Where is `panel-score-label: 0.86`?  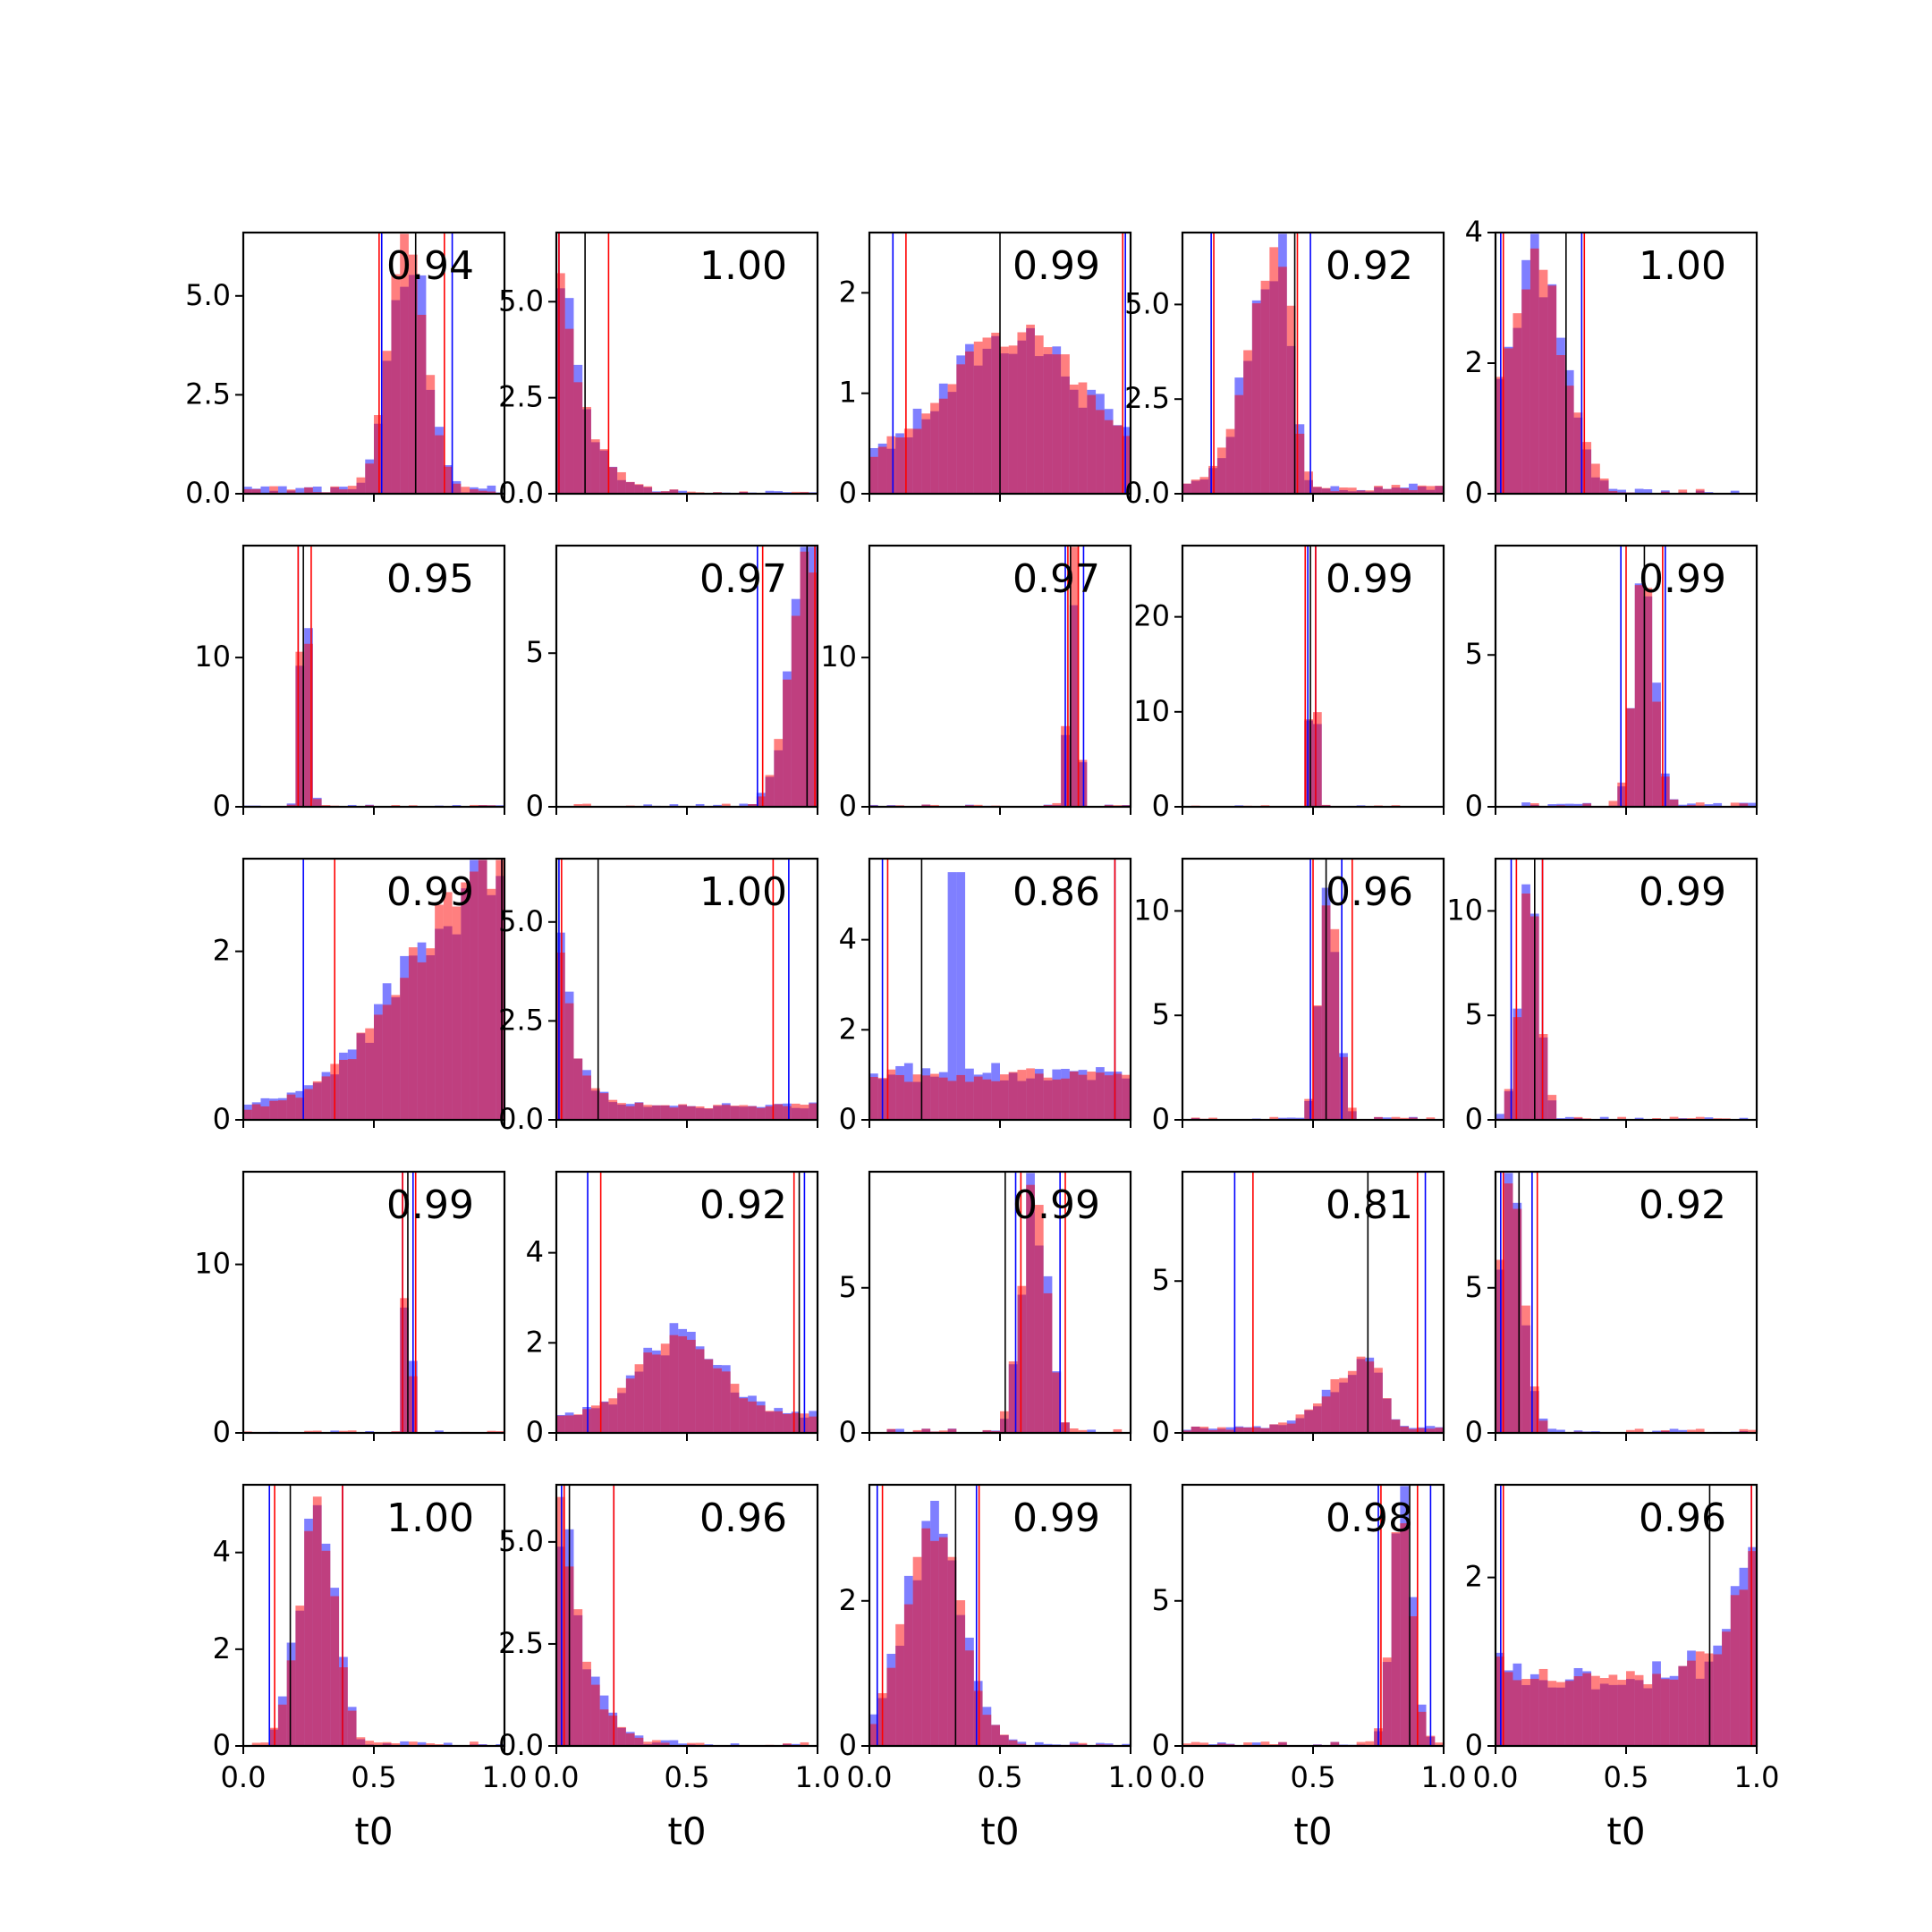
panel-score-label: 0.86 is located at coordinates (1056, 892).